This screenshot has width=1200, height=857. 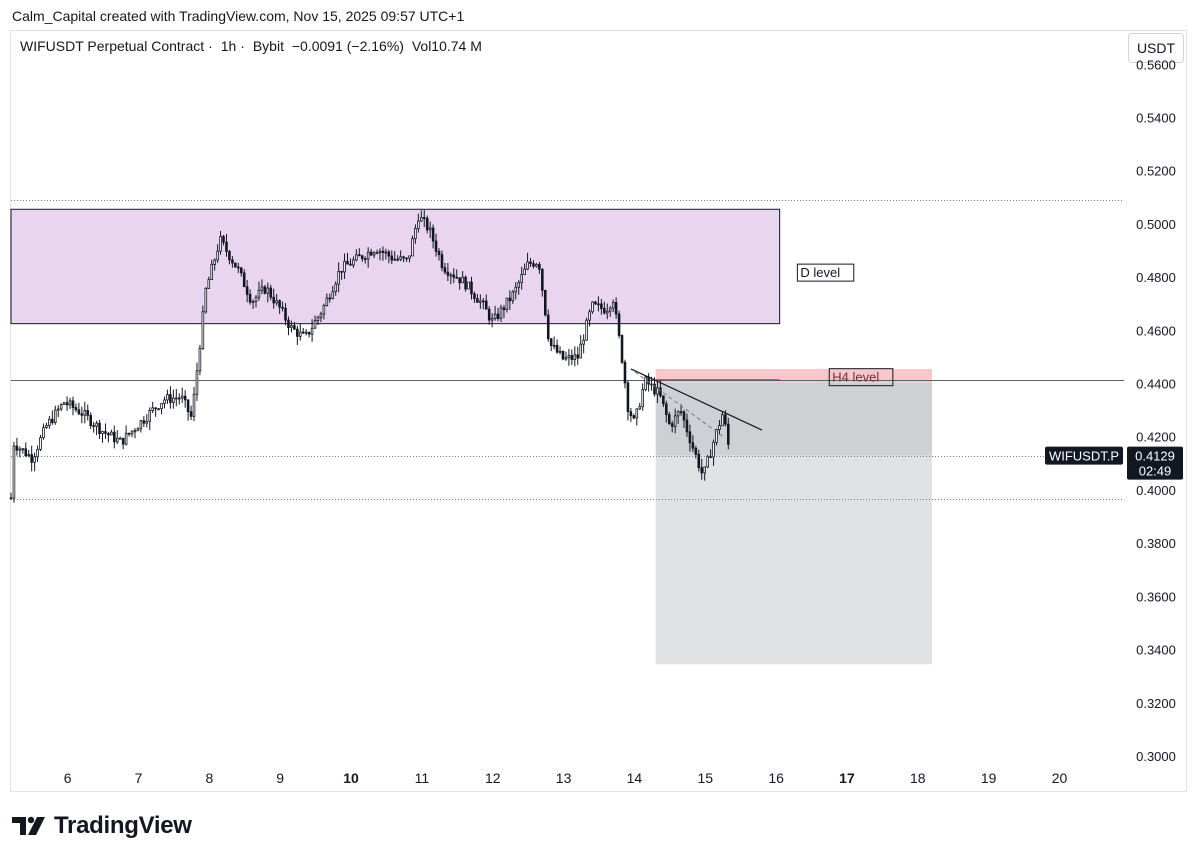 I want to click on date-tick-label: 14, so click(x=635, y=778).